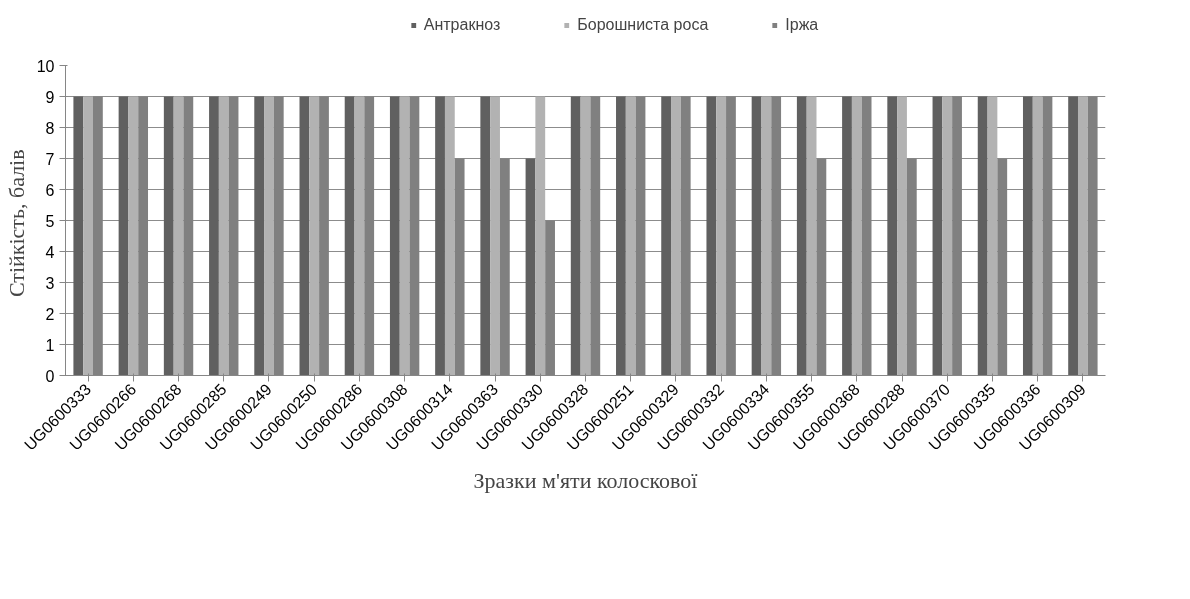 This screenshot has width=1190, height=599. What do you see at coordinates (50, 128) in the screenshot?
I see `y-tick-label: 8` at bounding box center [50, 128].